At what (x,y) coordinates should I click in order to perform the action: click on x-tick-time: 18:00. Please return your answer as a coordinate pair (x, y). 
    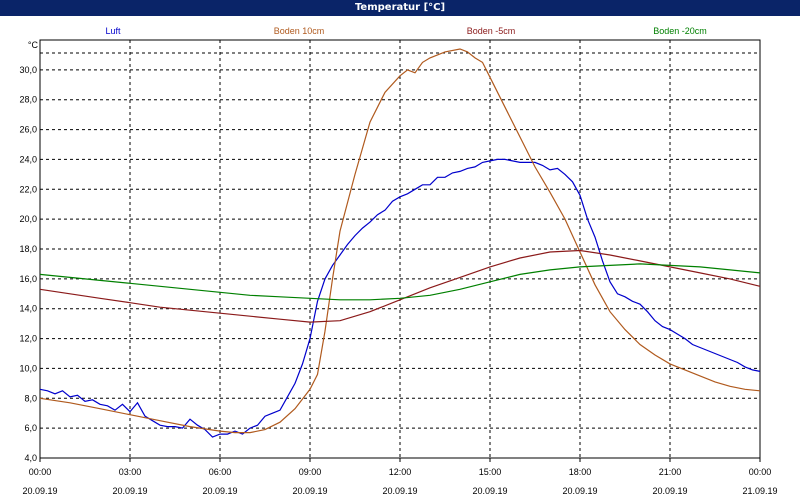
    Looking at the image, I should click on (580, 472).